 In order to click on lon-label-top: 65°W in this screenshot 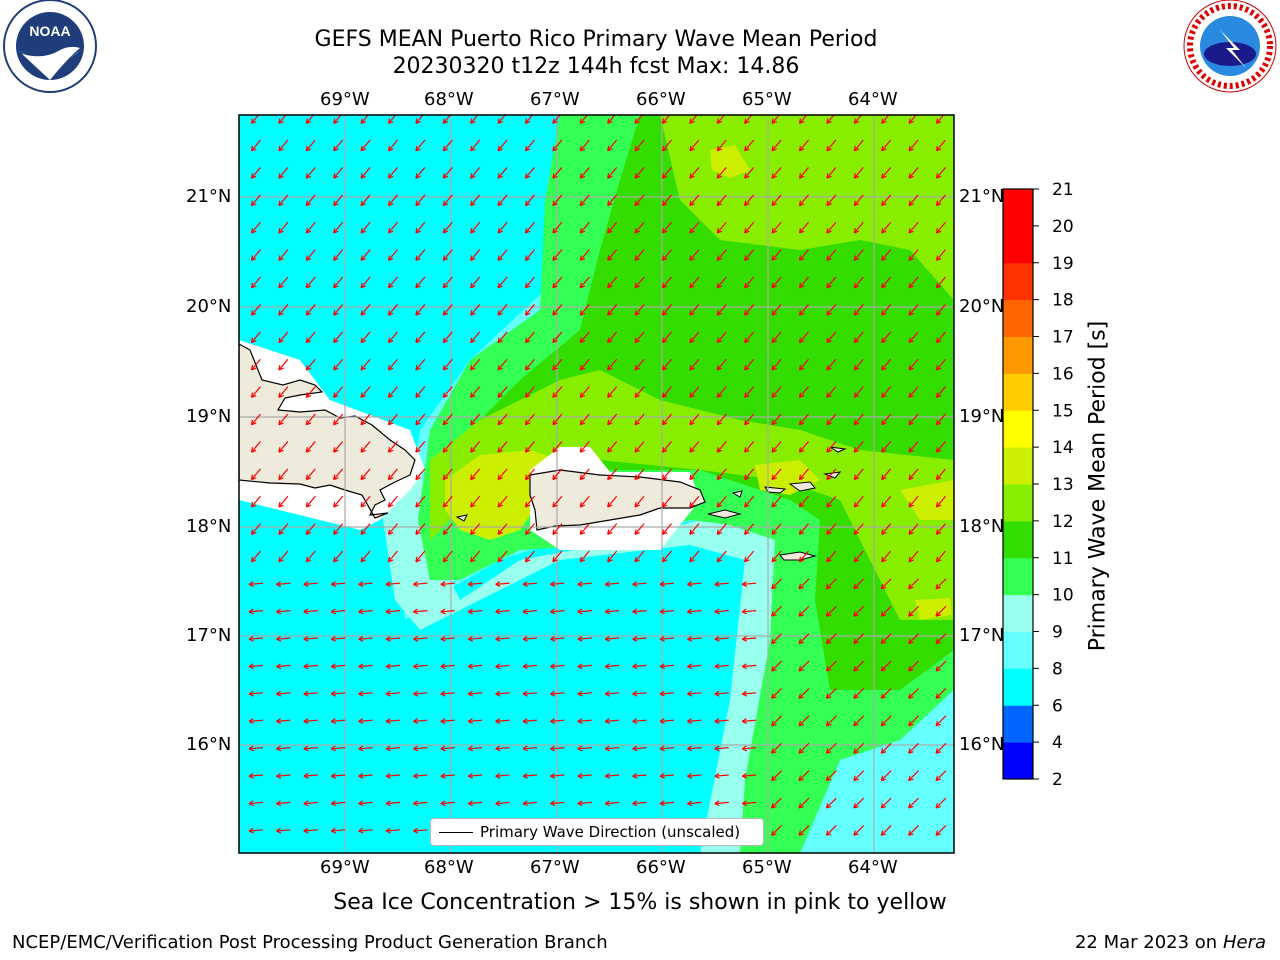, I will do `click(767, 99)`.